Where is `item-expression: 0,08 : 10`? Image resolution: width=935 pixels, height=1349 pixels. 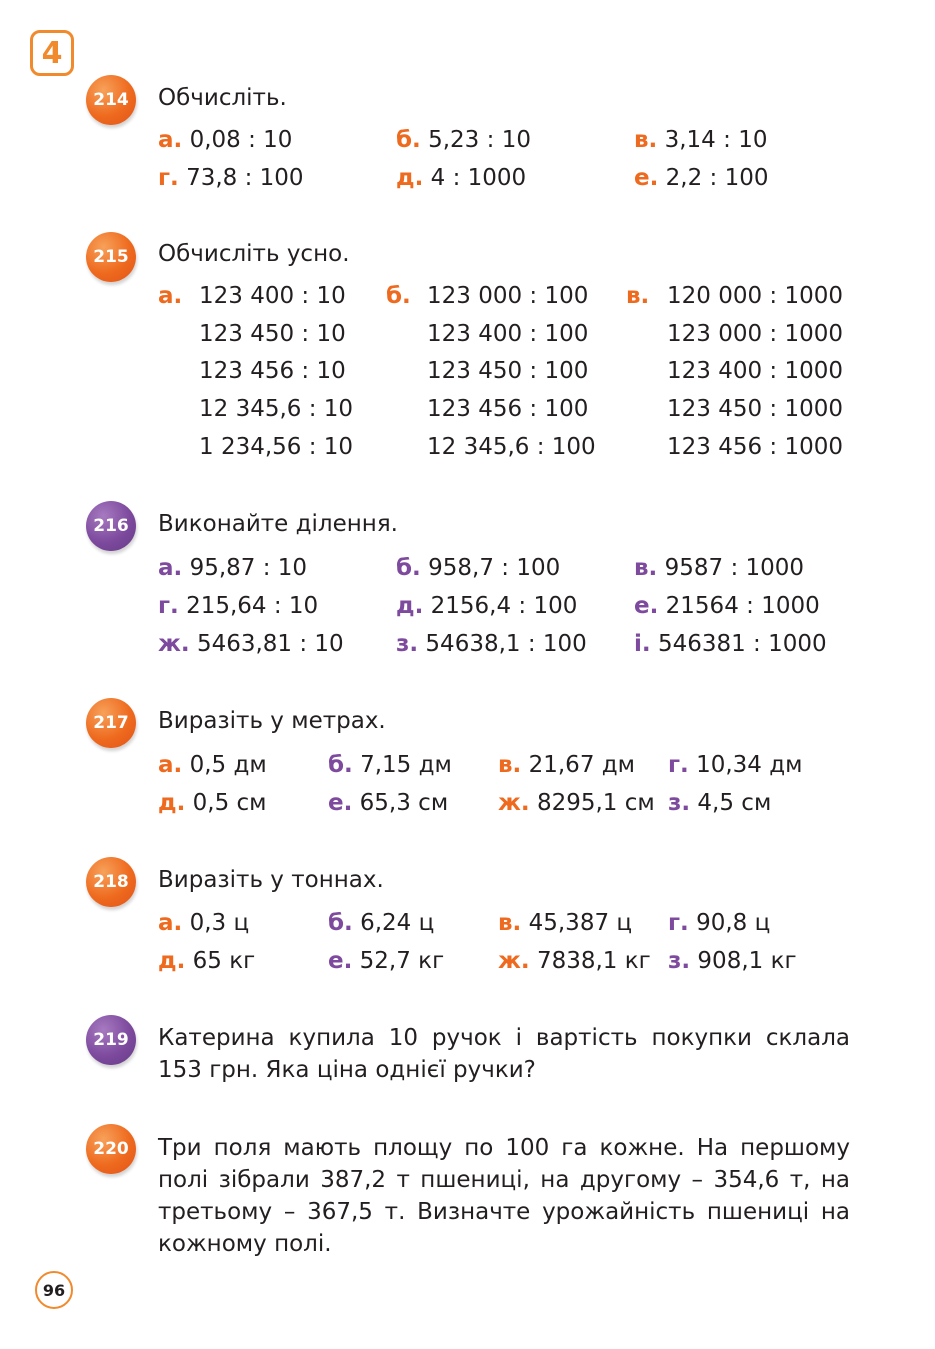
item-expression: 0,08 : 10 is located at coordinates (241, 140).